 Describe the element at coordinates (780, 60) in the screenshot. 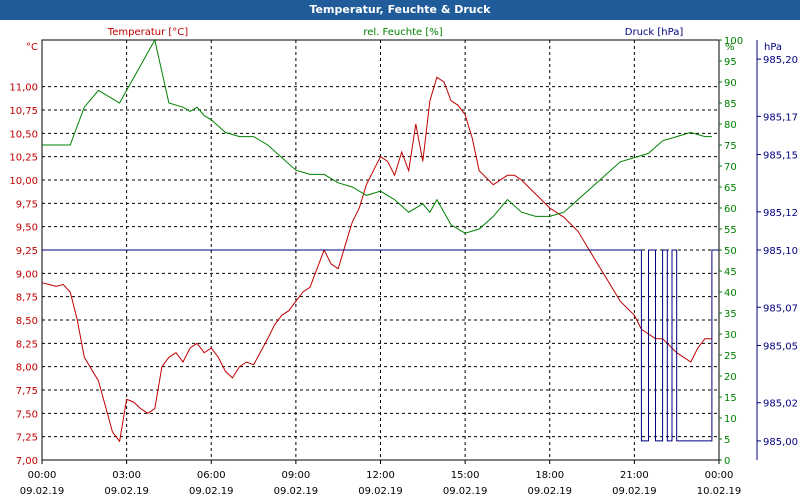

I see `pressure-tick-label: 985,20` at that location.